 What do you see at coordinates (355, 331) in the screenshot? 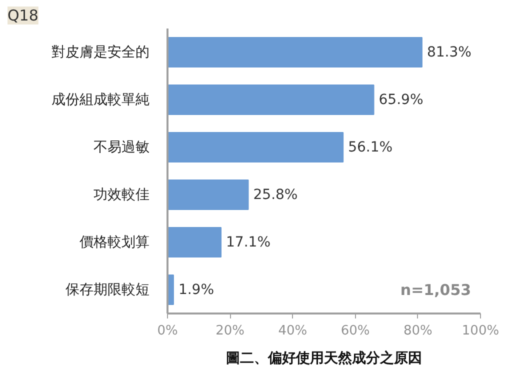
I see `x-tick-label: 60%` at bounding box center [355, 331].